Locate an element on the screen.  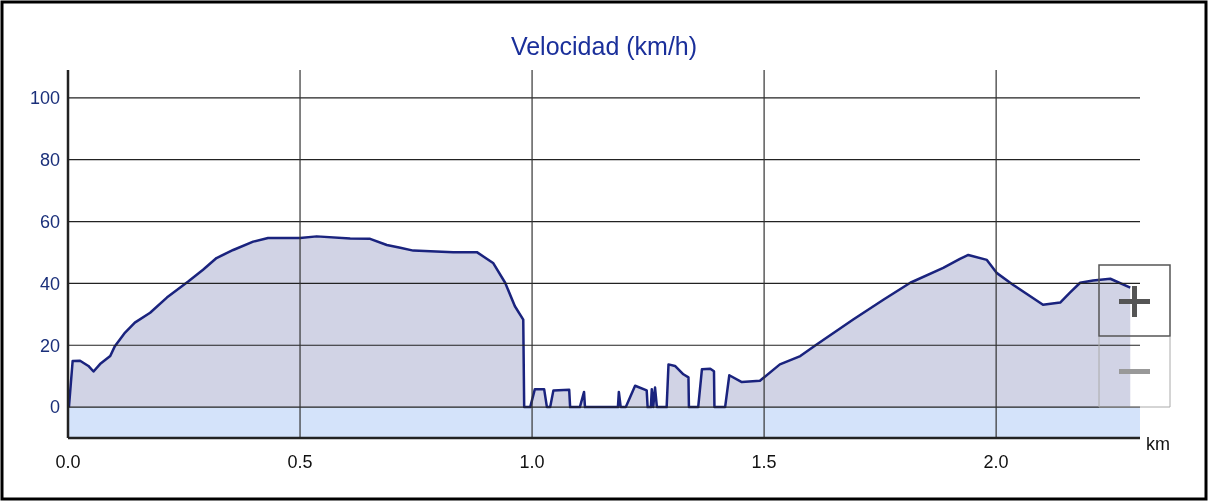
x-axis-title: km is located at coordinates (1158, 444).